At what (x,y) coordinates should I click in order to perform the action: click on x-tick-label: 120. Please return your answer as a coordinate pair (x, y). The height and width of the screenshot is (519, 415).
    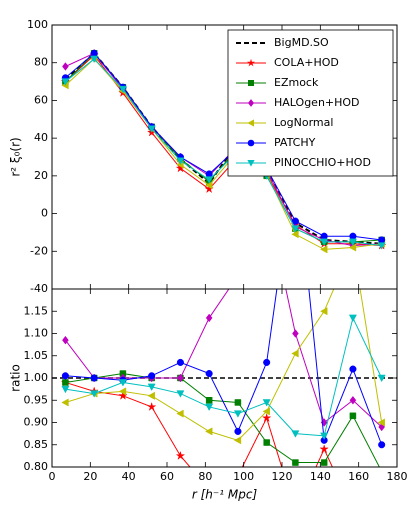
    Looking at the image, I should click on (282, 476).